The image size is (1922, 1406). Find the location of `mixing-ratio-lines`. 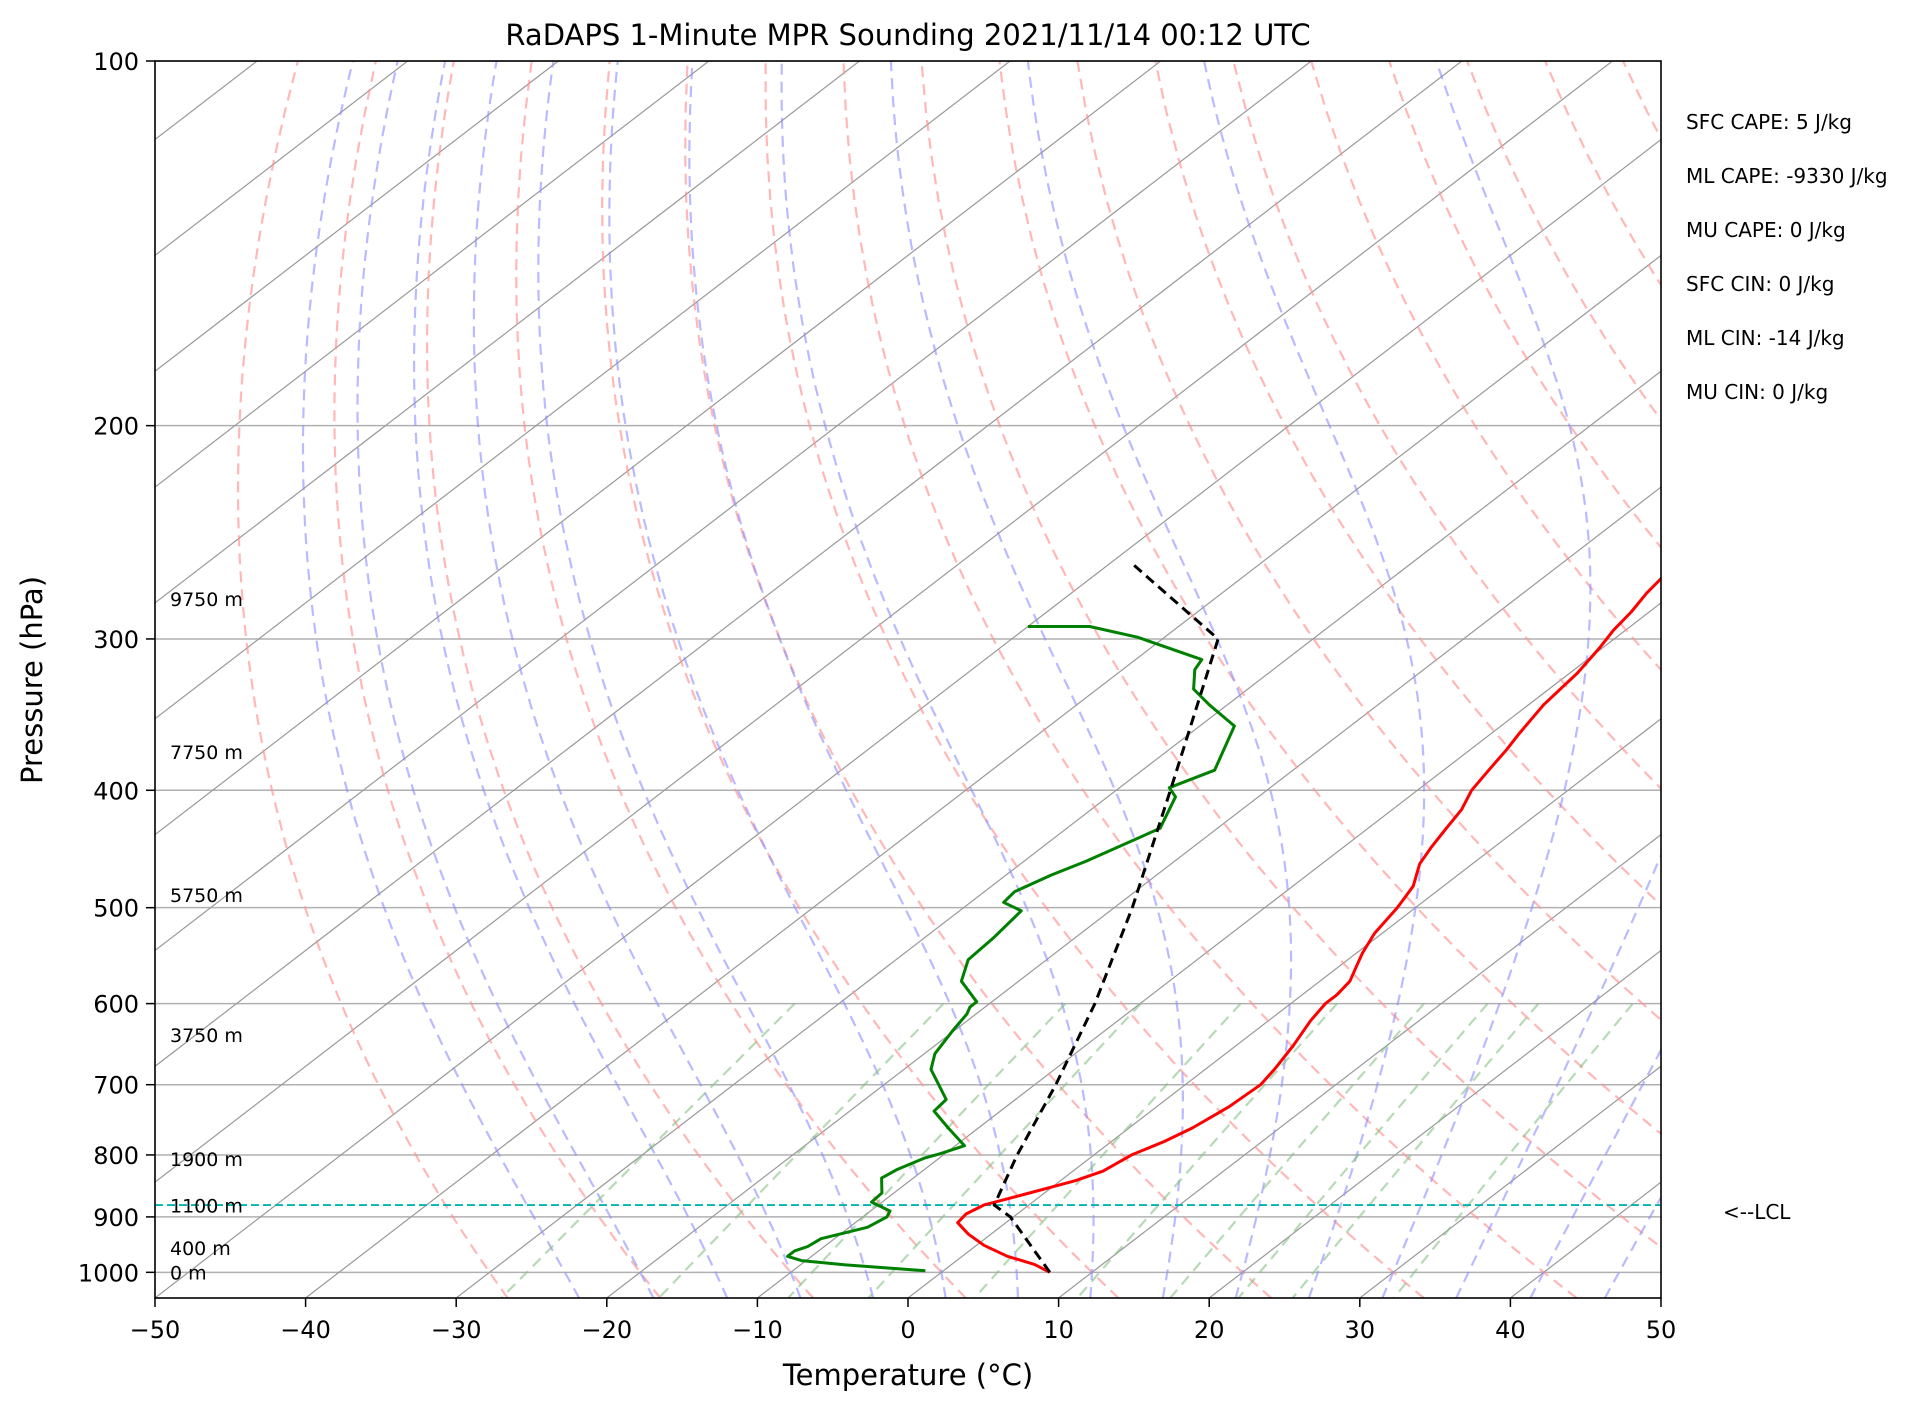

mixing-ratio-lines is located at coordinates (1067, 1150).